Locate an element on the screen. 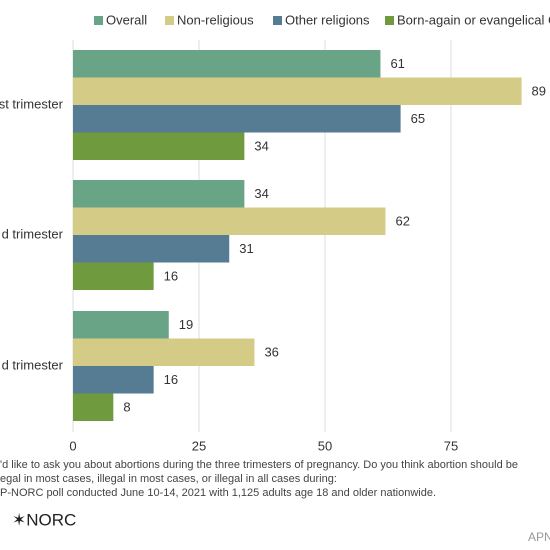 This screenshot has width=550, height=550. legend-label: Overall is located at coordinates (126, 19).